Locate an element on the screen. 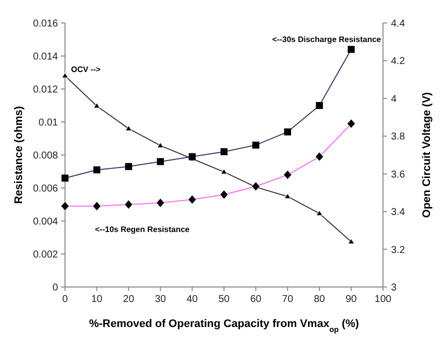 The height and width of the screenshot is (345, 447). x-axis-title: %-Removed of Operating Capacity from Vmax$_{op}$ (%) is located at coordinates (224, 326).